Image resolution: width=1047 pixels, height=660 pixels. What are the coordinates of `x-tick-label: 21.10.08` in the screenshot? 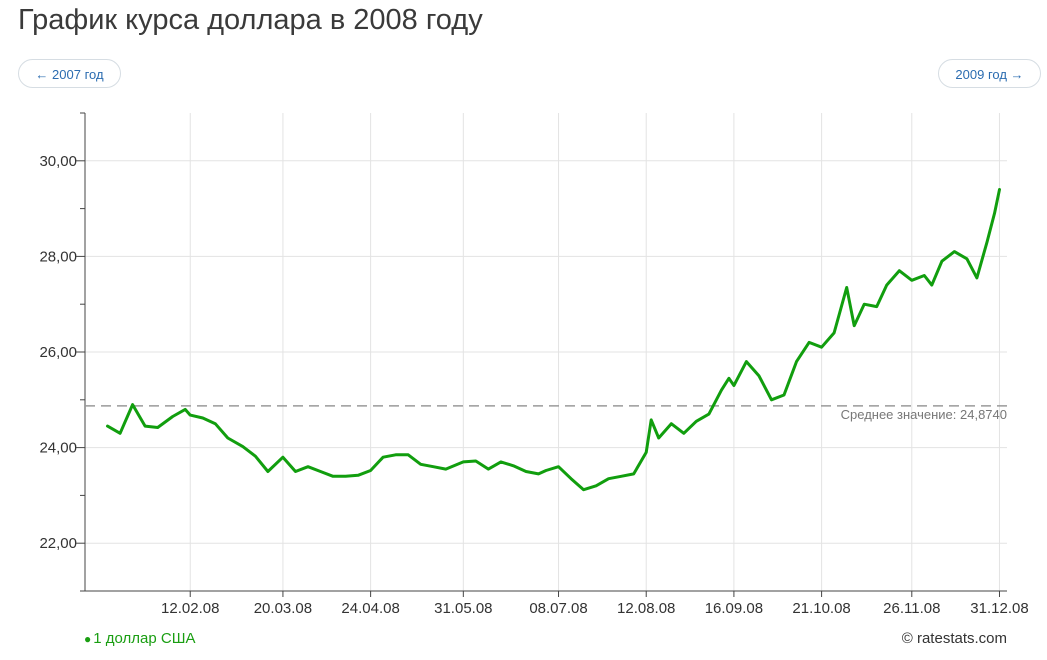 It's located at (821, 608).